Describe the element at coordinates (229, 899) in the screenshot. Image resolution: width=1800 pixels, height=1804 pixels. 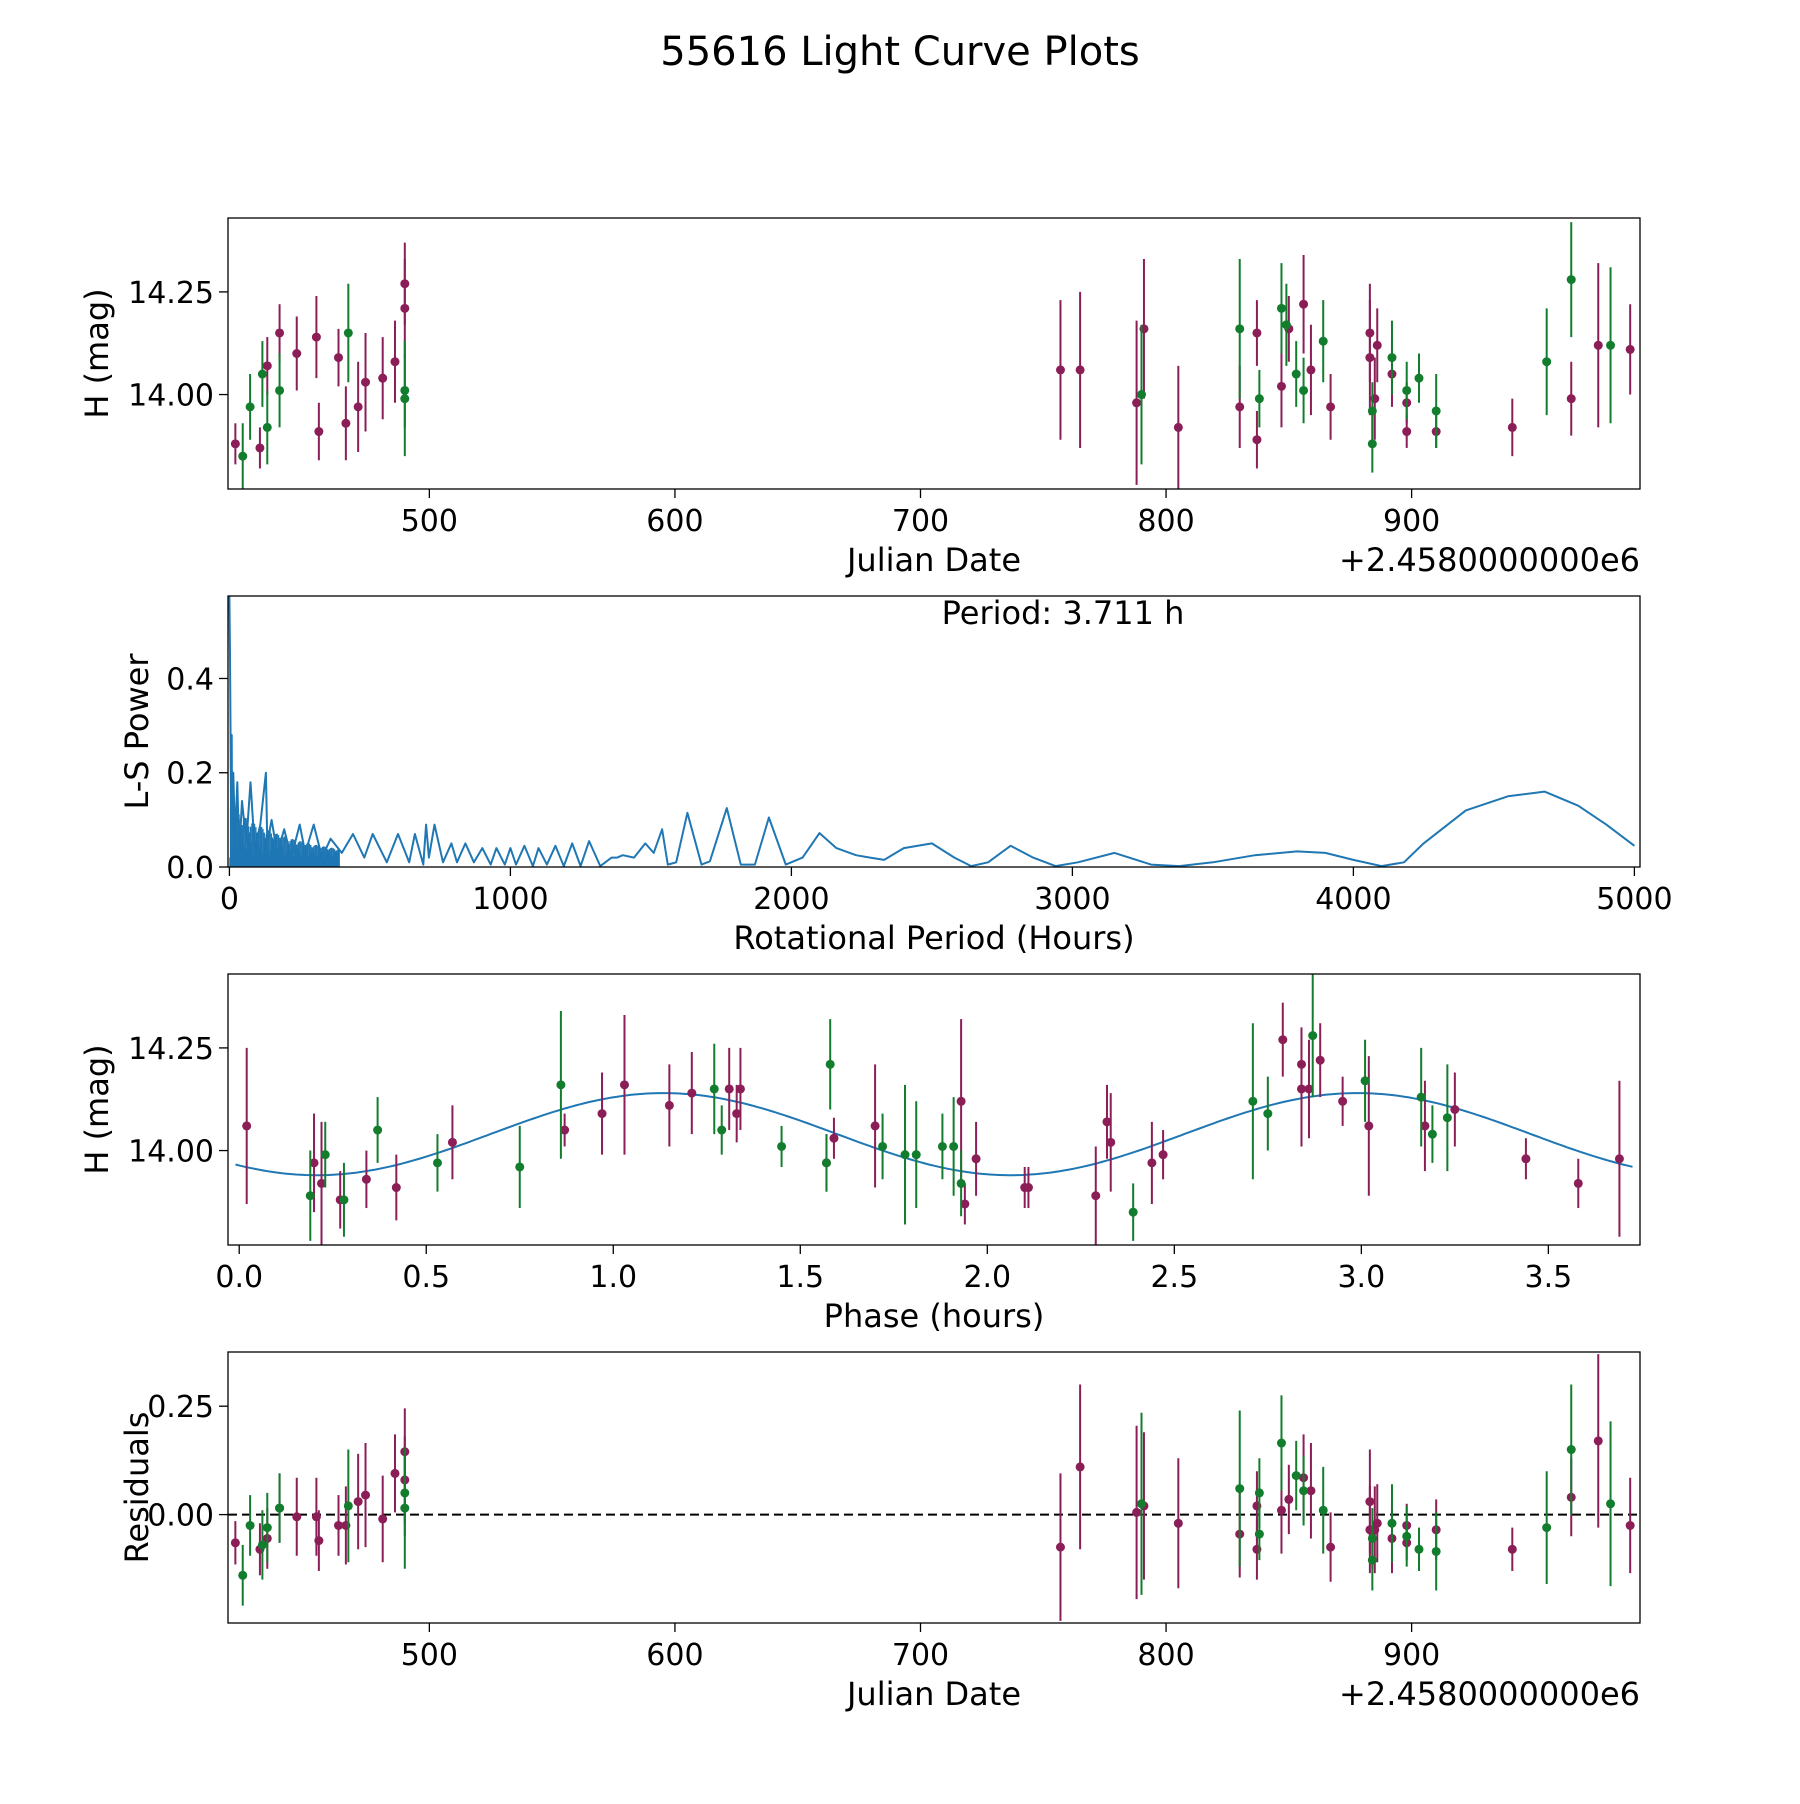
I see `x-tick-label: 0` at that location.